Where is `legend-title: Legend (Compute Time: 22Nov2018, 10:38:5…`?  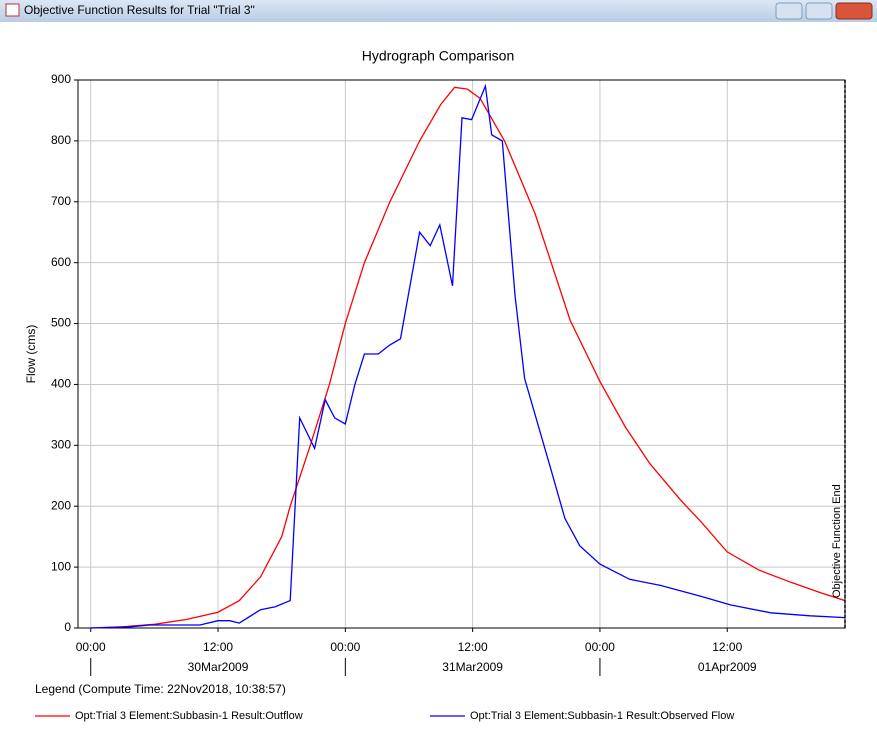
legend-title: Legend (Compute Time: 22Nov2018, 10:38:5… is located at coordinates (160, 689).